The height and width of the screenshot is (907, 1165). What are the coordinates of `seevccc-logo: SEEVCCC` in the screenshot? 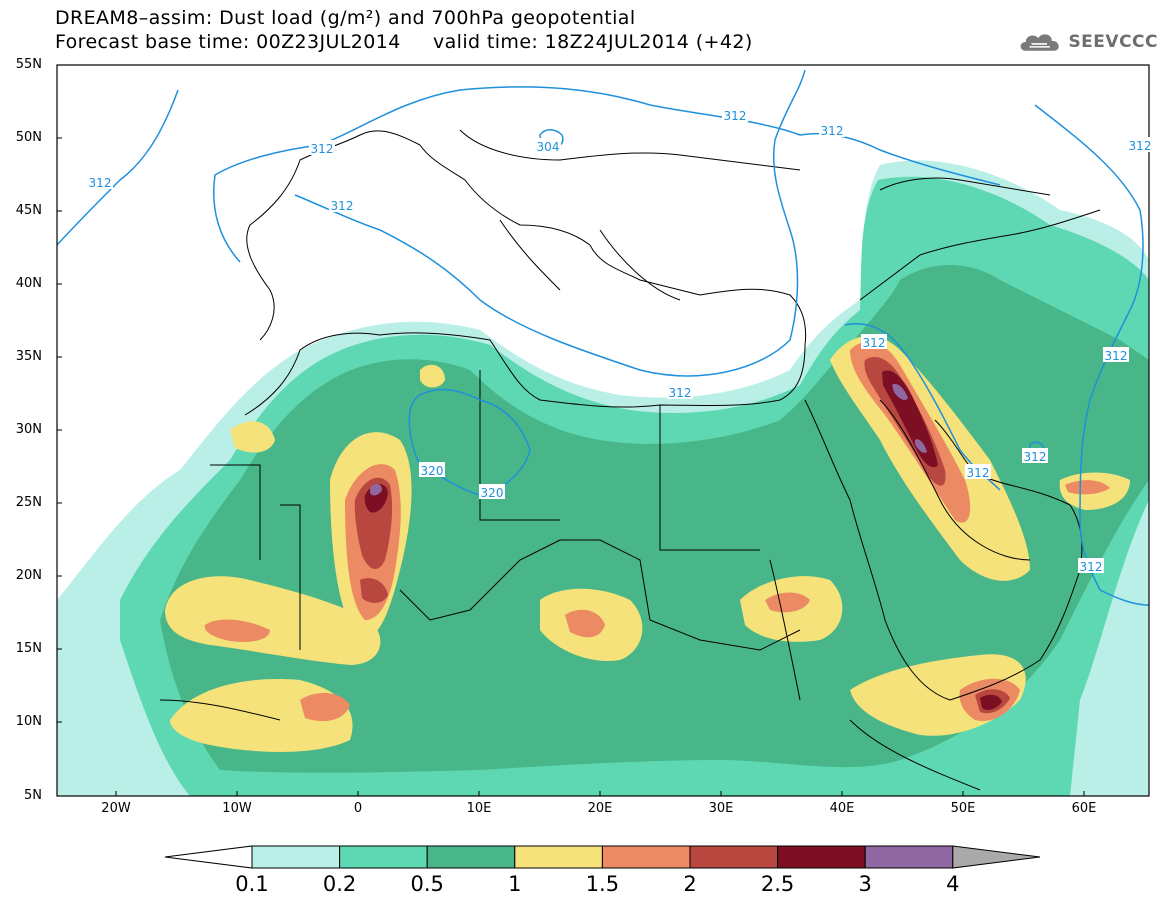 It's located at (1088, 42).